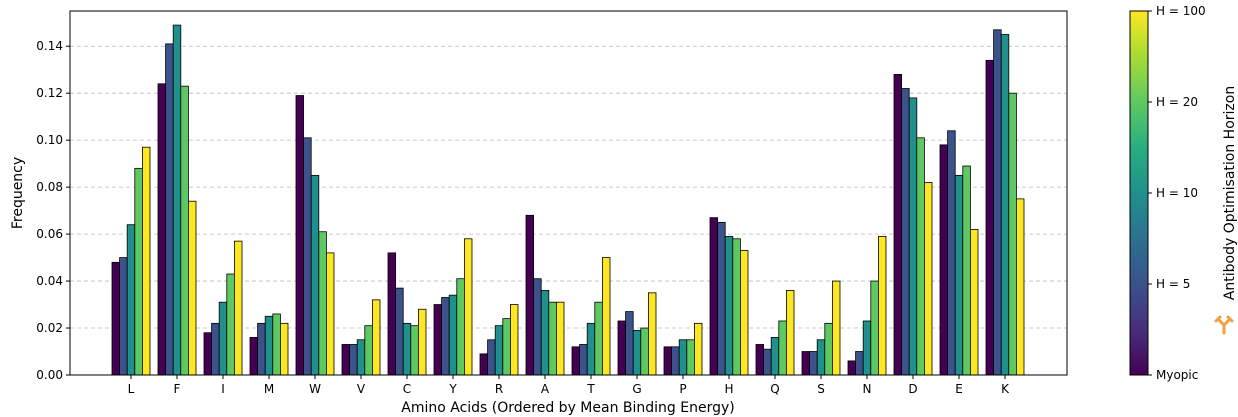 This screenshot has height=417, width=1238. What do you see at coordinates (361, 389) in the screenshot?
I see `x-tick-label: V` at bounding box center [361, 389].